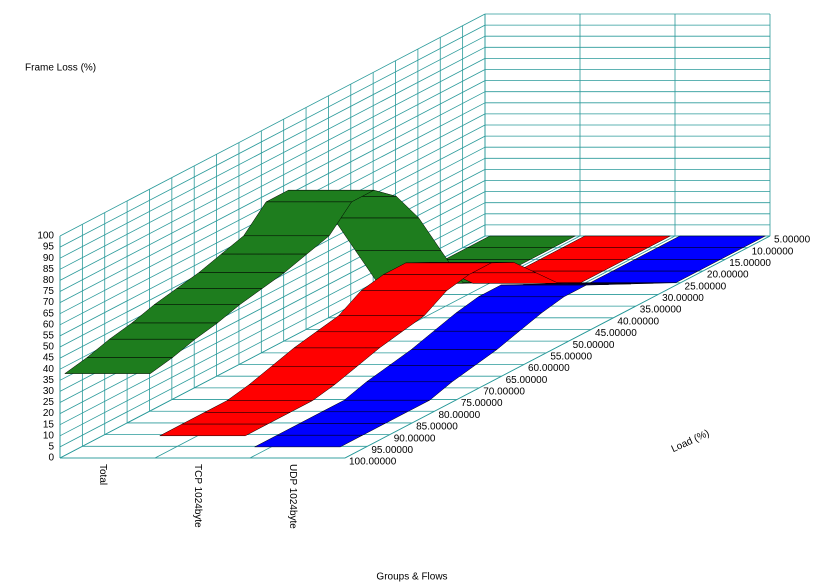  What do you see at coordinates (373, 462) in the screenshot?
I see `z-tick-label: 100.00000` at bounding box center [373, 462].